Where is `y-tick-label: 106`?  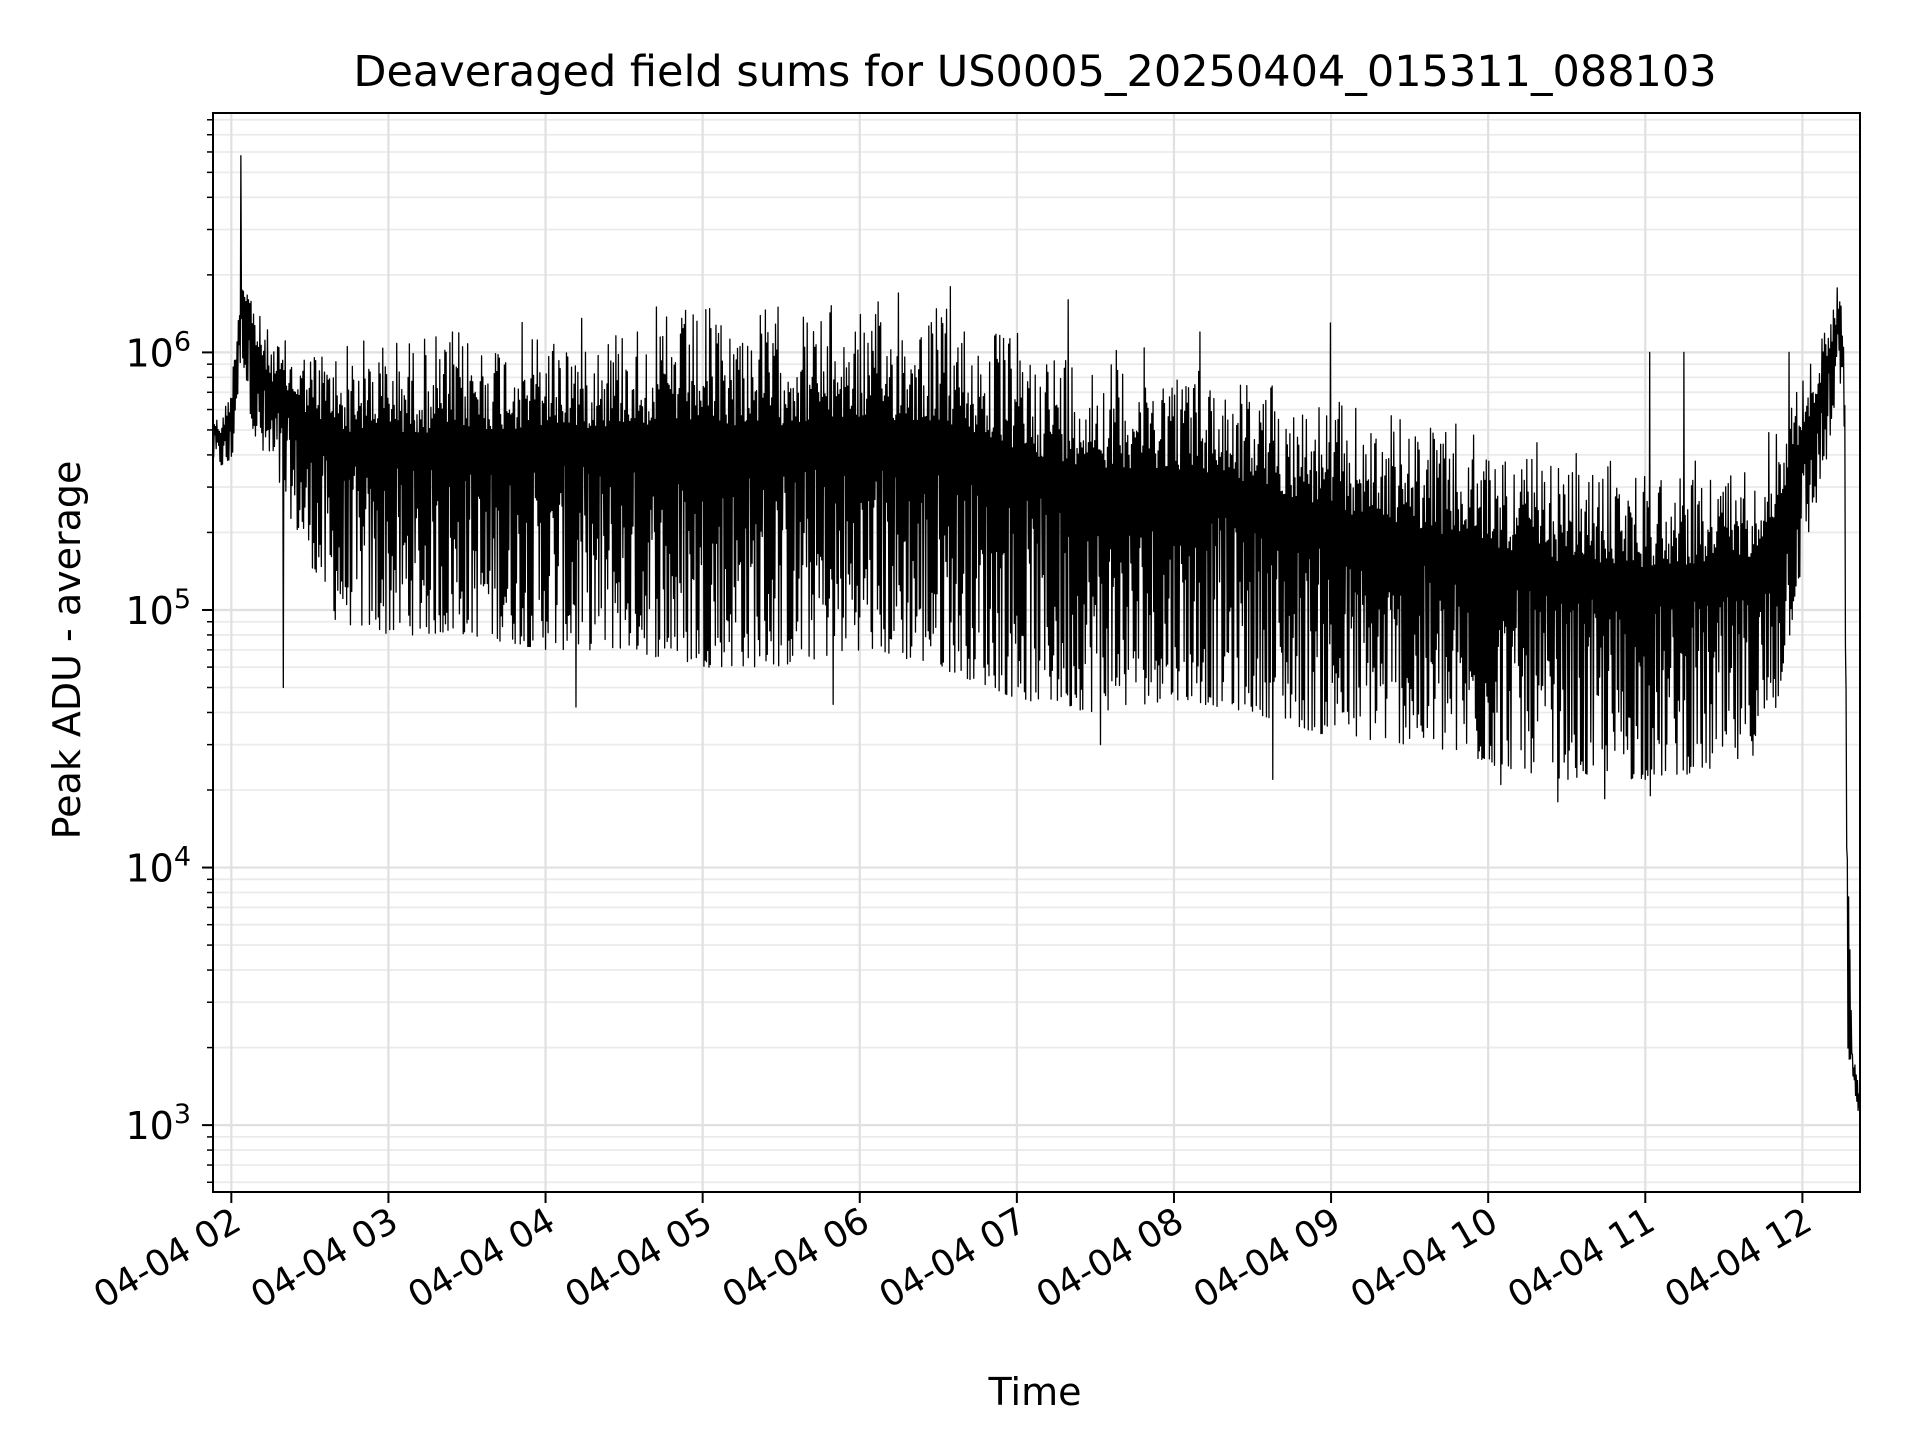 y-tick-label: 106 is located at coordinates (158, 350).